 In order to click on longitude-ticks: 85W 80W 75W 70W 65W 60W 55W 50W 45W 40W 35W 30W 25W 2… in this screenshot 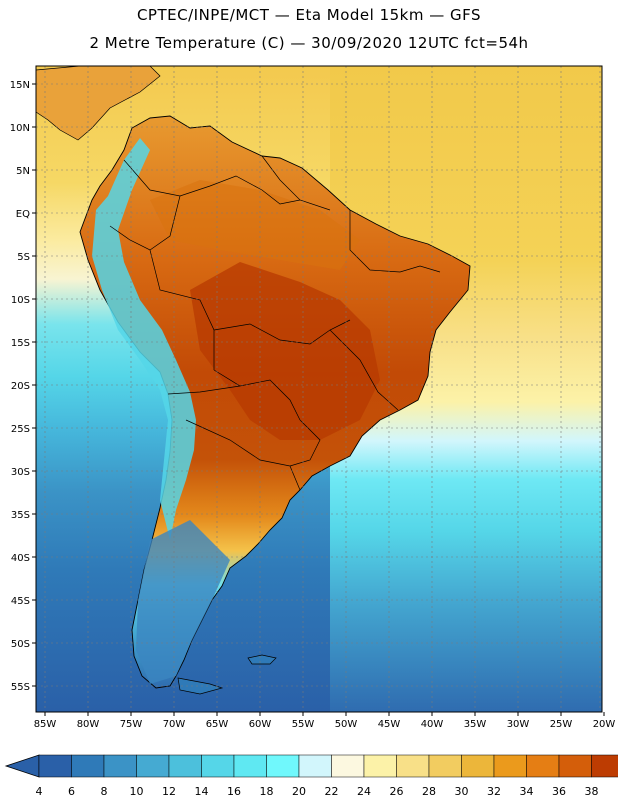, I will do `click(325, 721)`.